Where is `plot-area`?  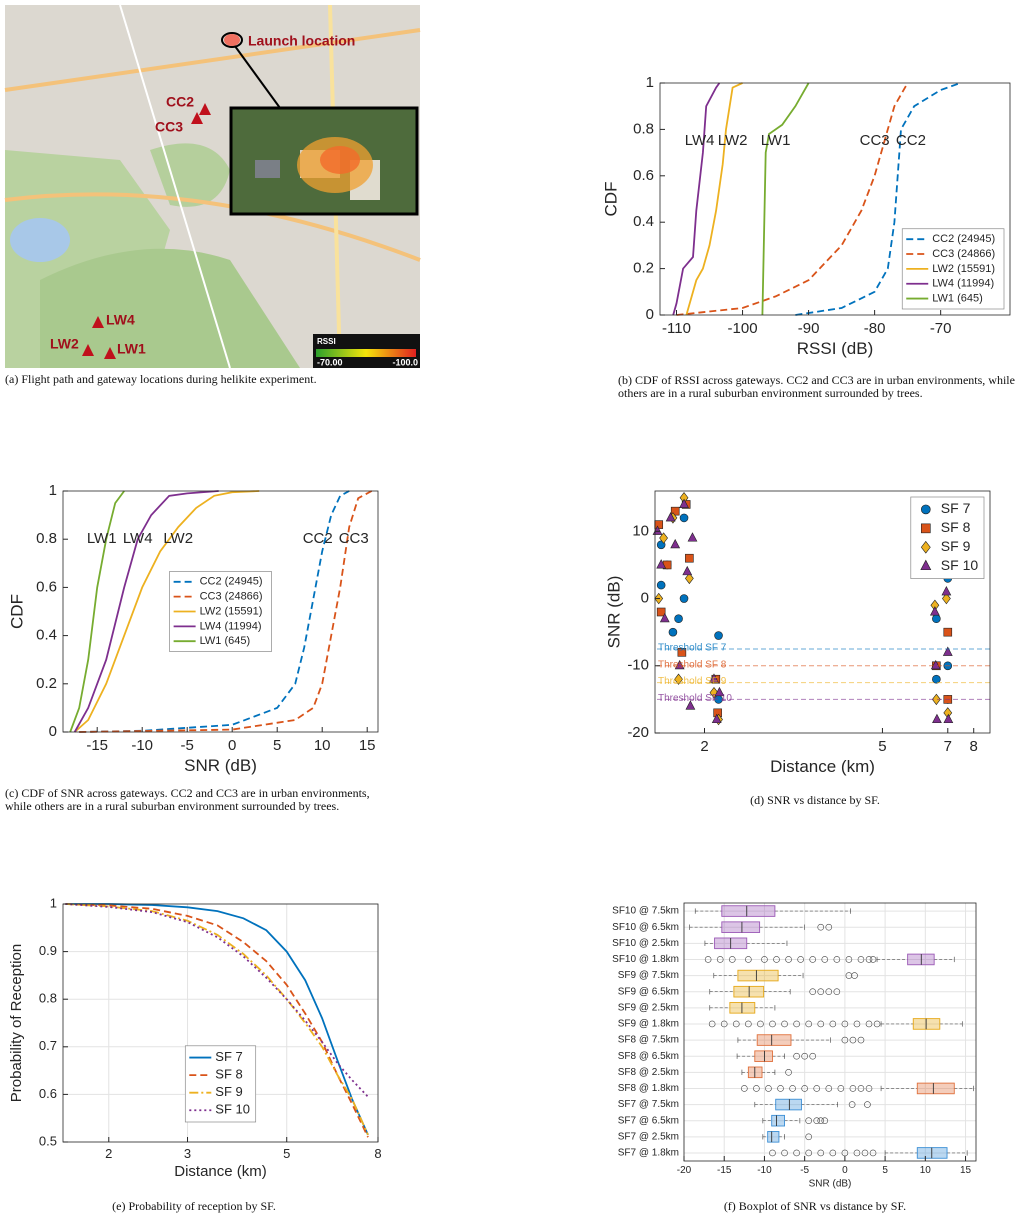
plot-area is located at coordinates (830, 1032).